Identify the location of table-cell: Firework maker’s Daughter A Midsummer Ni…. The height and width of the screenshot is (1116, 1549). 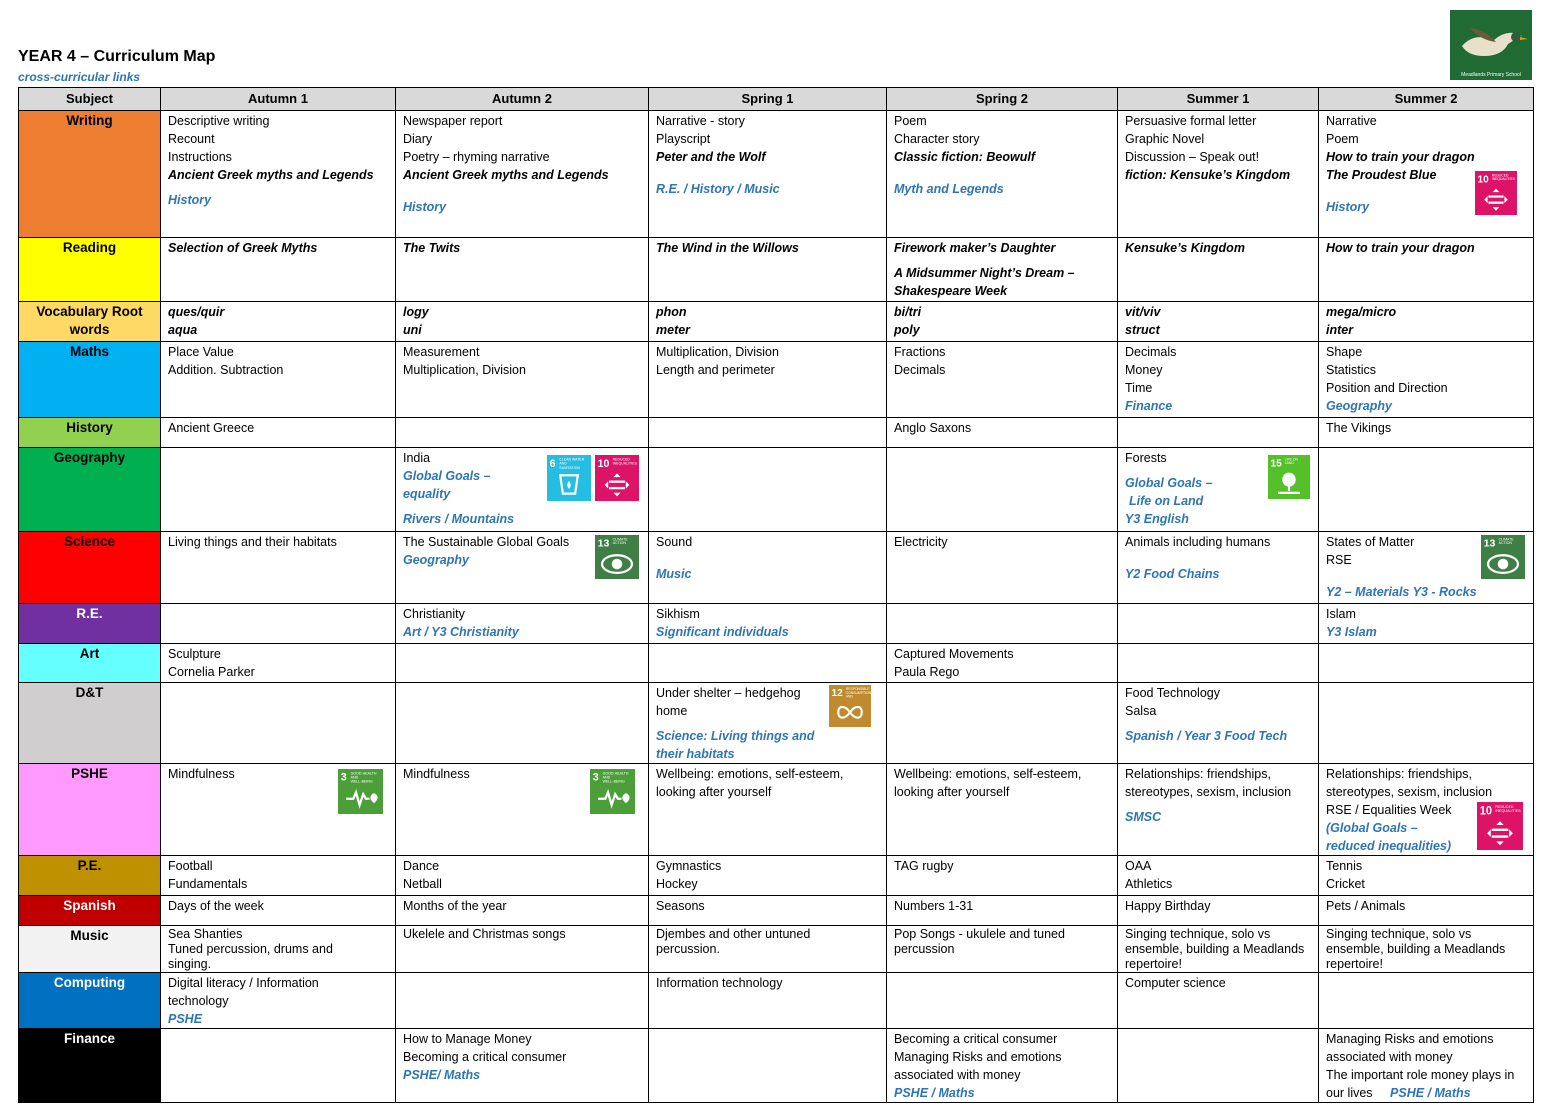
(1002, 269).